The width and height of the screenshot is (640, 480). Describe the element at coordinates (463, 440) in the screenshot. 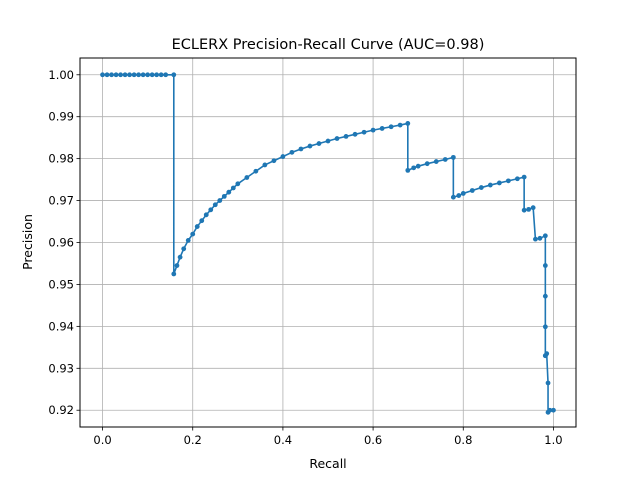

I see `x-tick-label: 0.8` at that location.